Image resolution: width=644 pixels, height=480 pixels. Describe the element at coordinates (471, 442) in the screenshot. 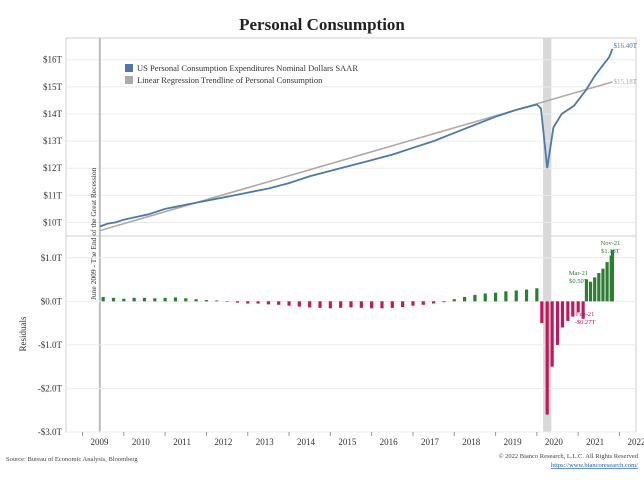

I see `x-tick-label: 2018` at that location.